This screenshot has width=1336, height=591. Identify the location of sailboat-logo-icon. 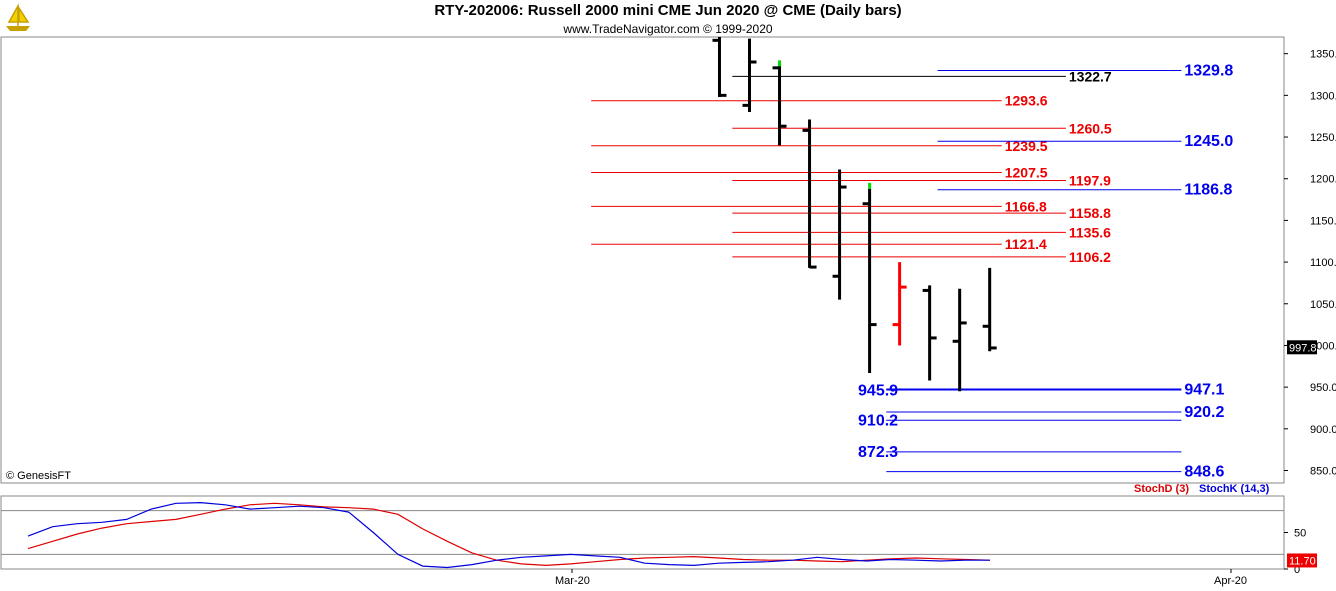
(18, 18).